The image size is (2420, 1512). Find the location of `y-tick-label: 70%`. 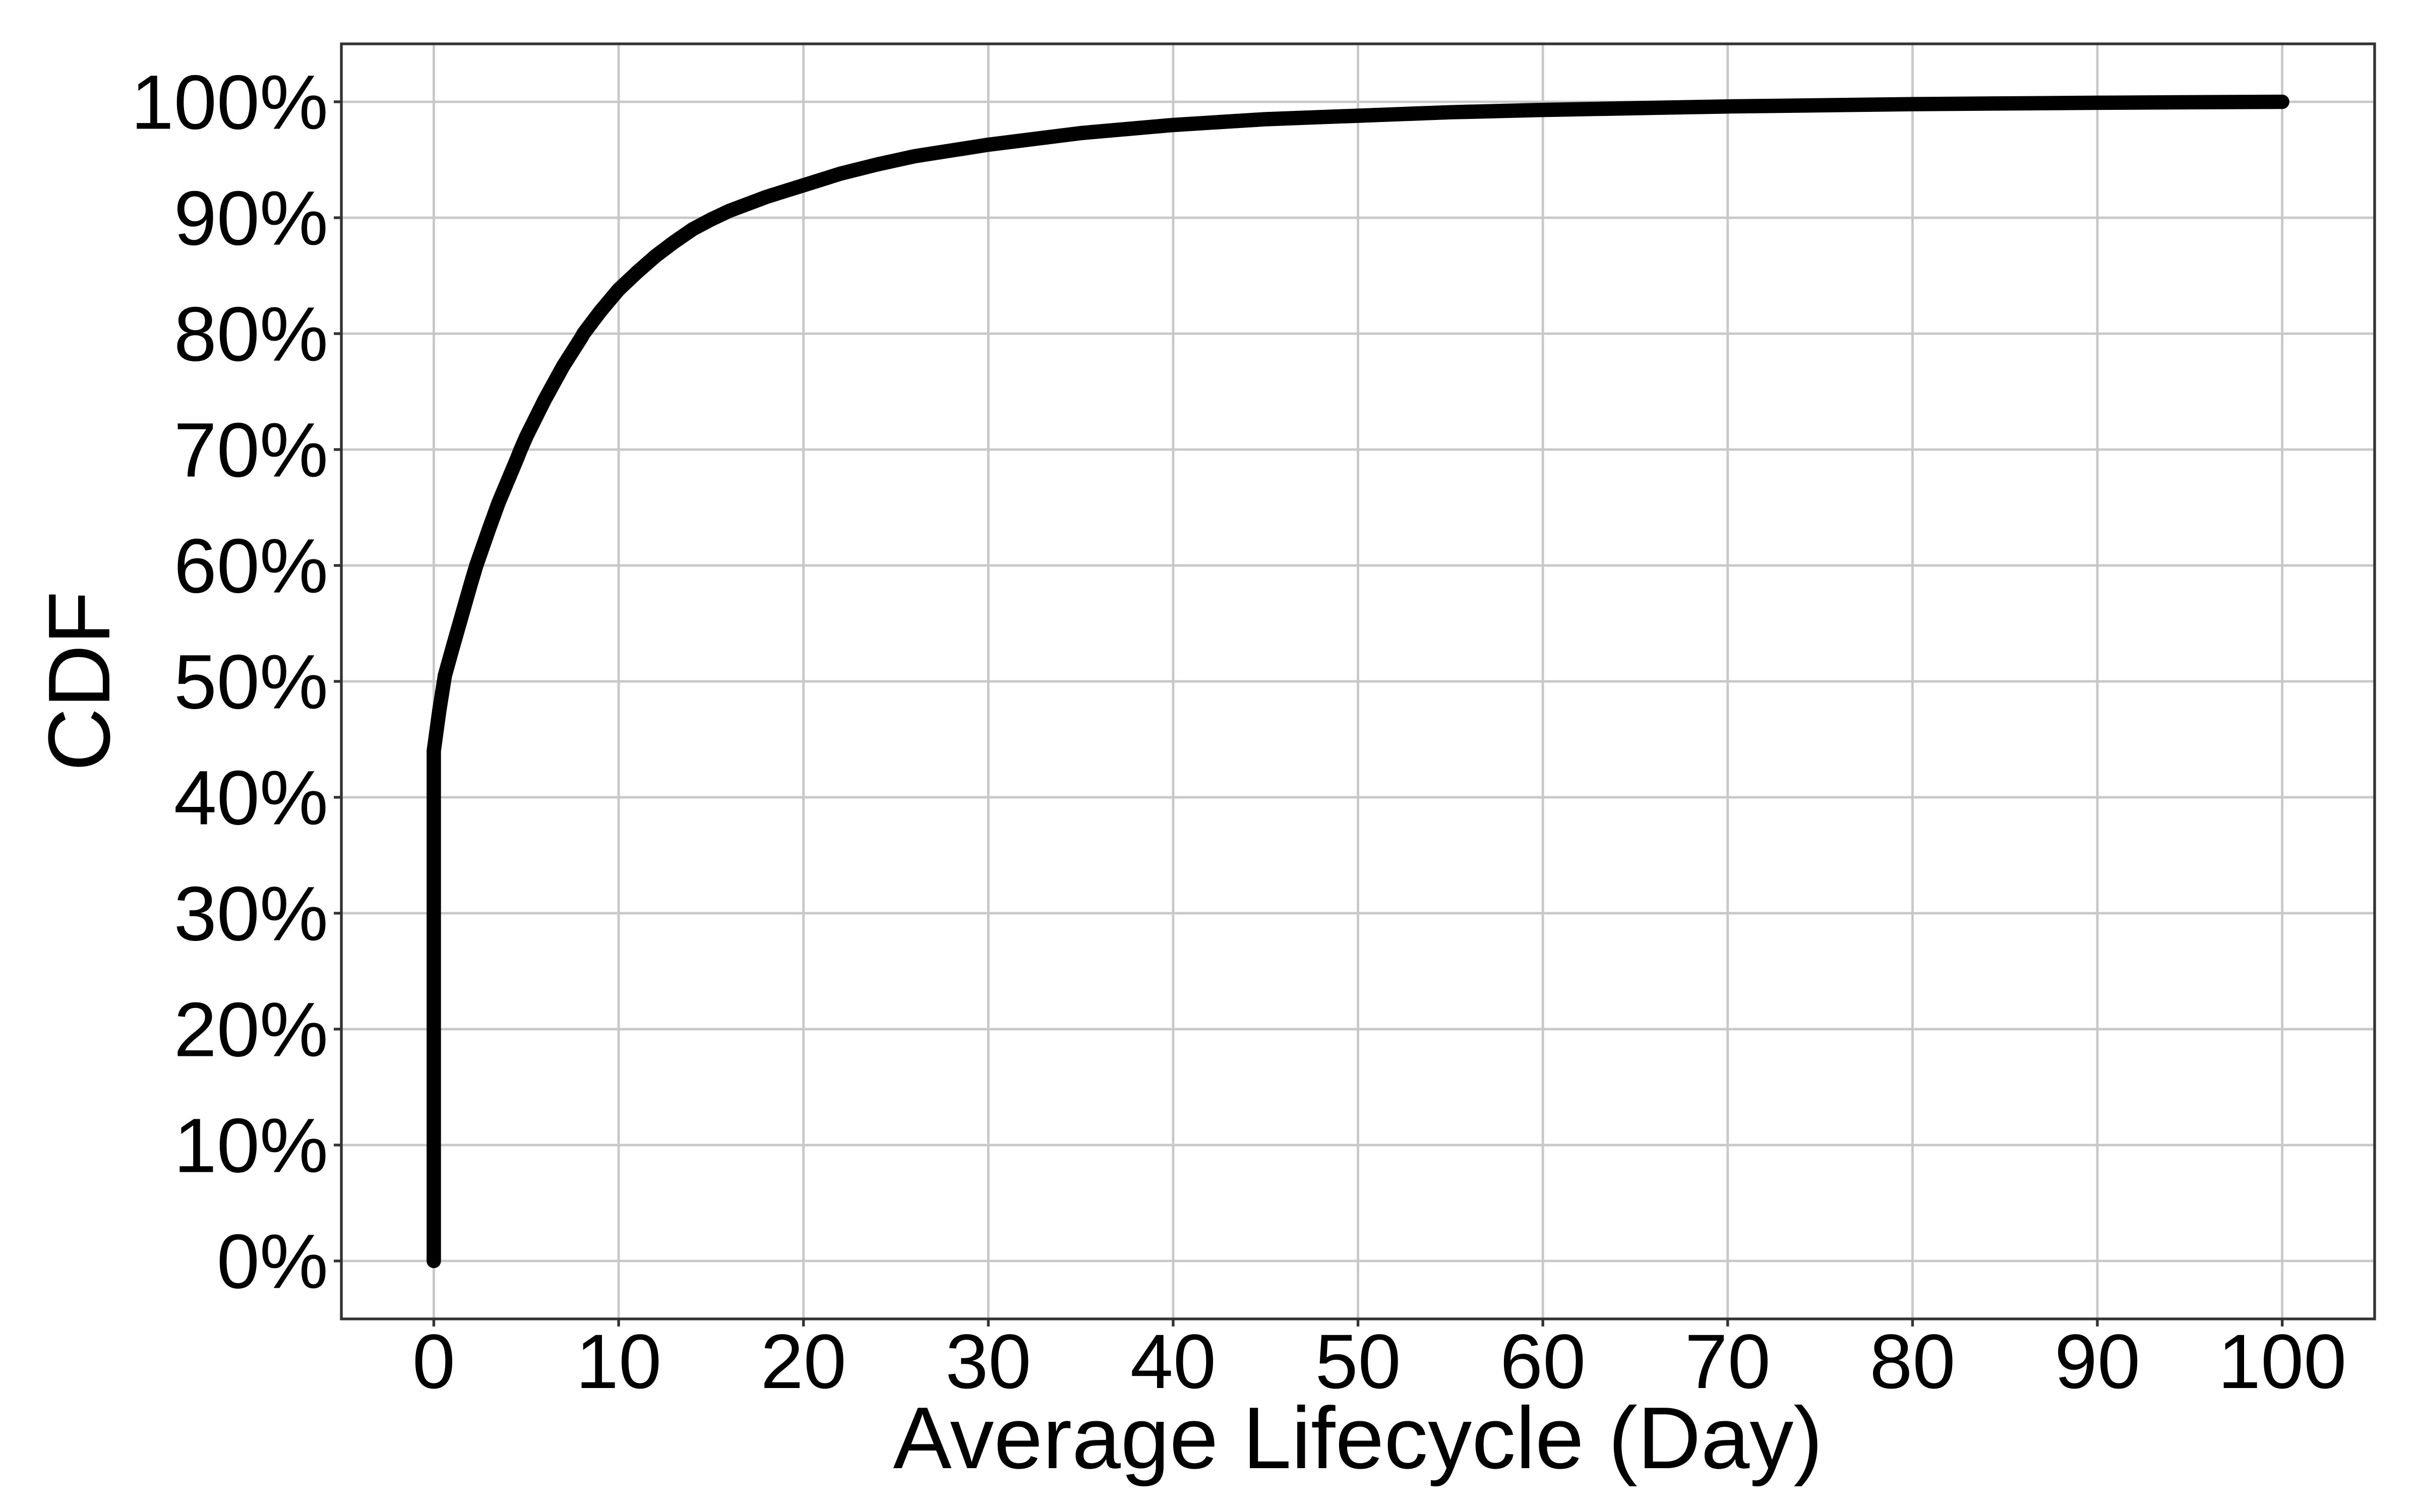

y-tick-label: 70% is located at coordinates (251, 450).